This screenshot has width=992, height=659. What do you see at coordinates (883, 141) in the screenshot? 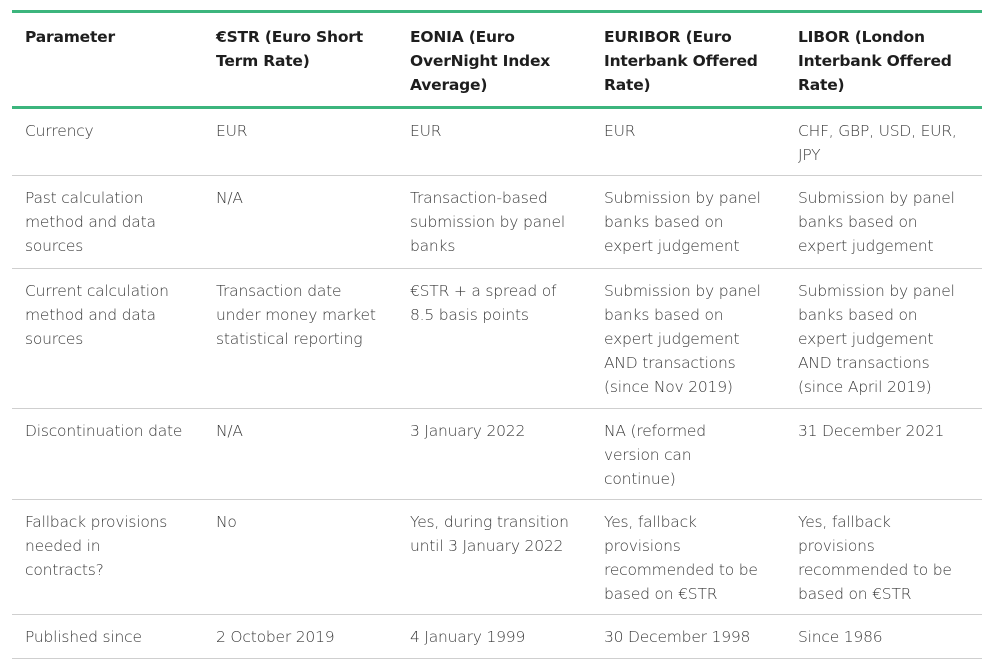
I see `table-cell: CHF, GBP, USD, EUR, JPY` at bounding box center [883, 141].